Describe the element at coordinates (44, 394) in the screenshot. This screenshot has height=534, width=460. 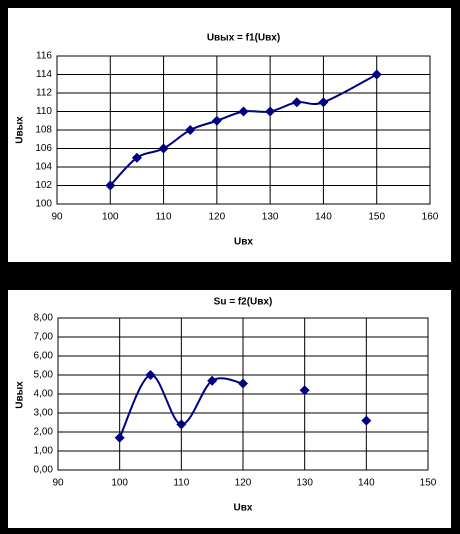
I see `y-tick-label: 4,00` at that location.